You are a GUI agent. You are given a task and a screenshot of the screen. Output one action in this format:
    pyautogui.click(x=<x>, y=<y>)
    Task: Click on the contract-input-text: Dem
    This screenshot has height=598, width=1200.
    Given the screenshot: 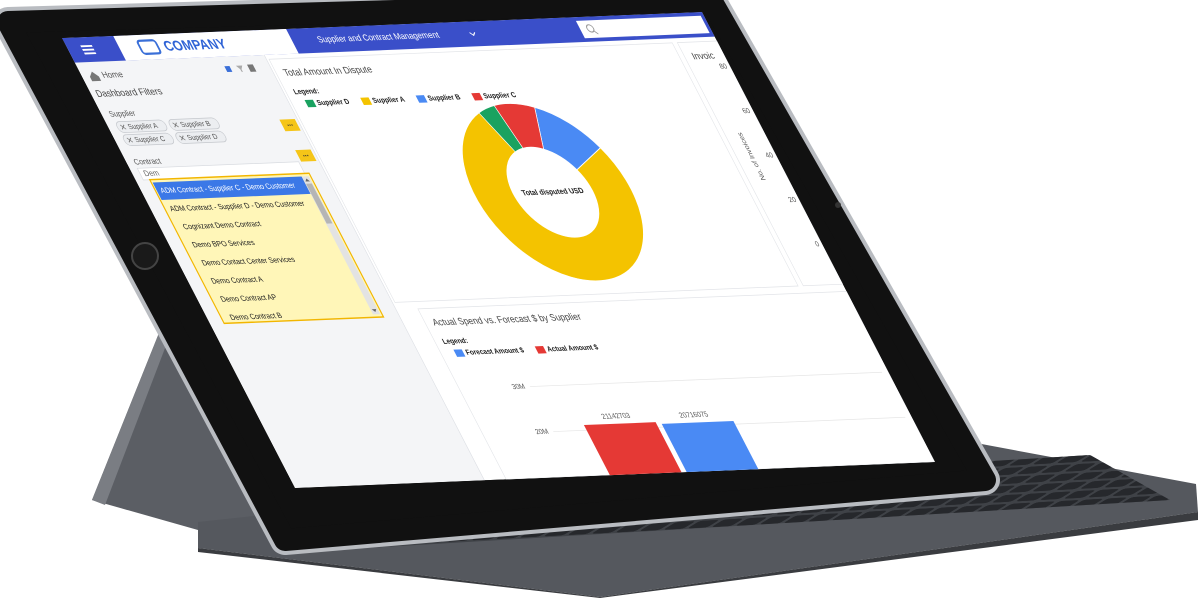 What is the action you would take?
    pyautogui.click(x=152, y=174)
    